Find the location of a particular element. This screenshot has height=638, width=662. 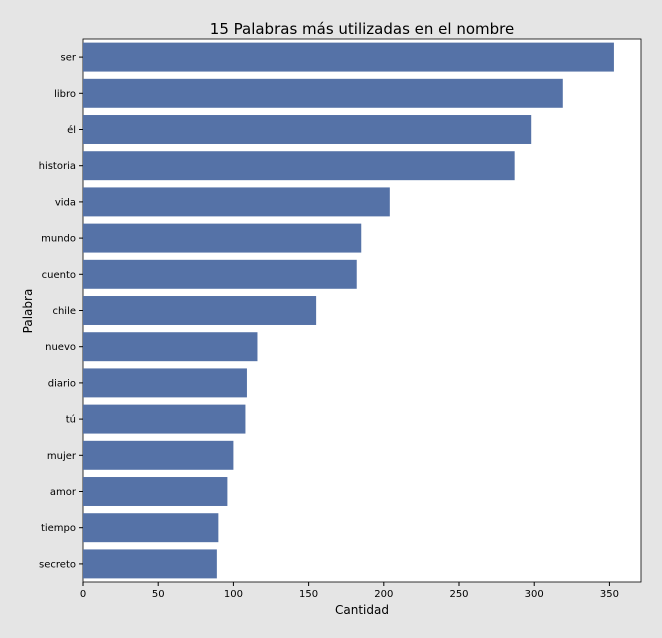

x-tick-label: 300 is located at coordinates (534, 594).